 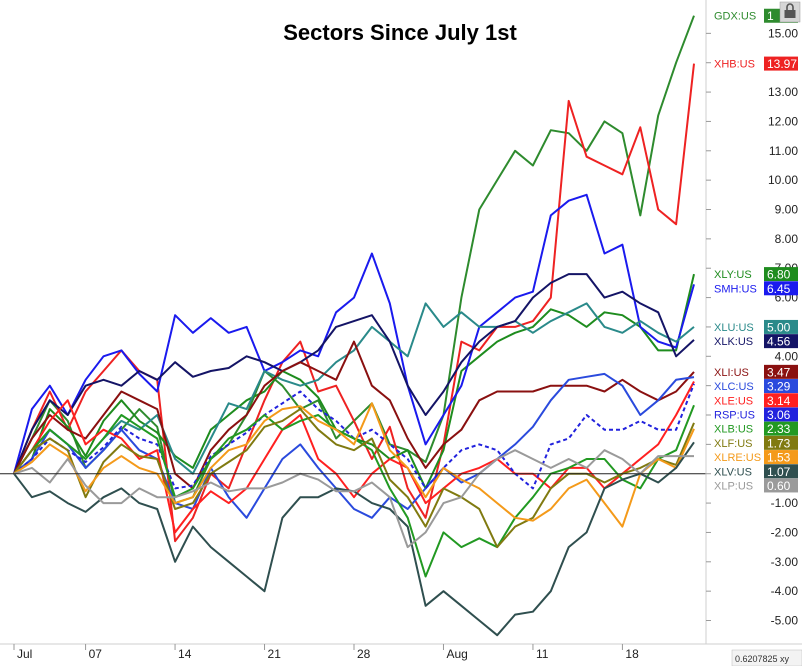 I want to click on series-name-label: XLI:US, so click(x=731, y=373).